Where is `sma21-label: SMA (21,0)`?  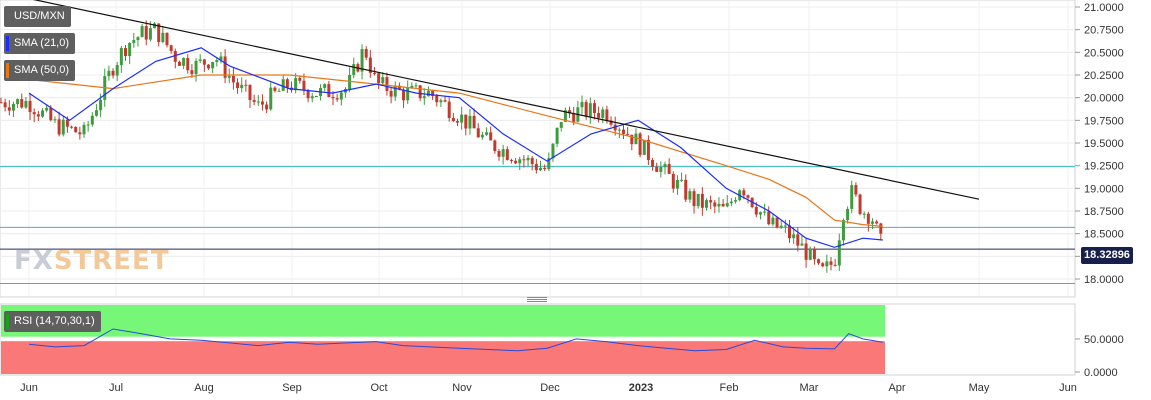
sma21-label: SMA (21,0) is located at coordinates (40, 43).